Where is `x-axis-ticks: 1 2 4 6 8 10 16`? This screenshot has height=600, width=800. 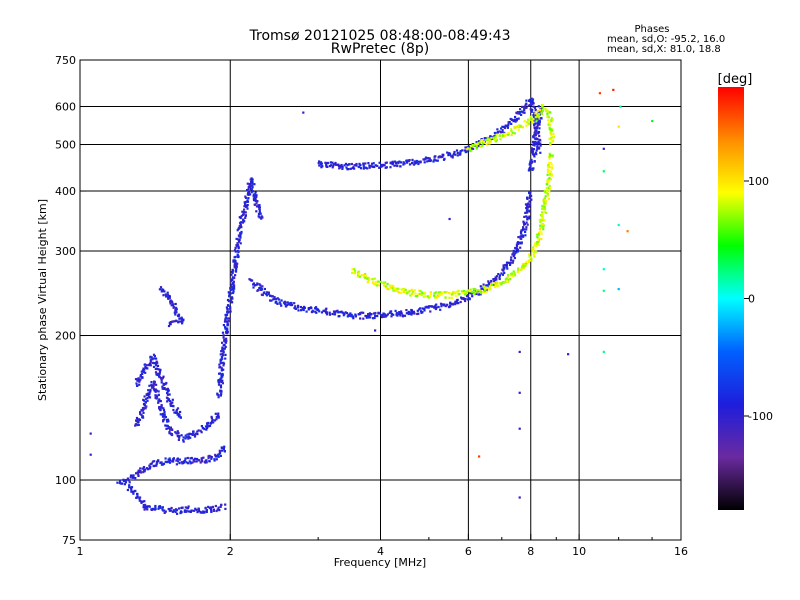
x-axis-ticks: 1 2 4 6 8 10 16 is located at coordinates (382, 546).